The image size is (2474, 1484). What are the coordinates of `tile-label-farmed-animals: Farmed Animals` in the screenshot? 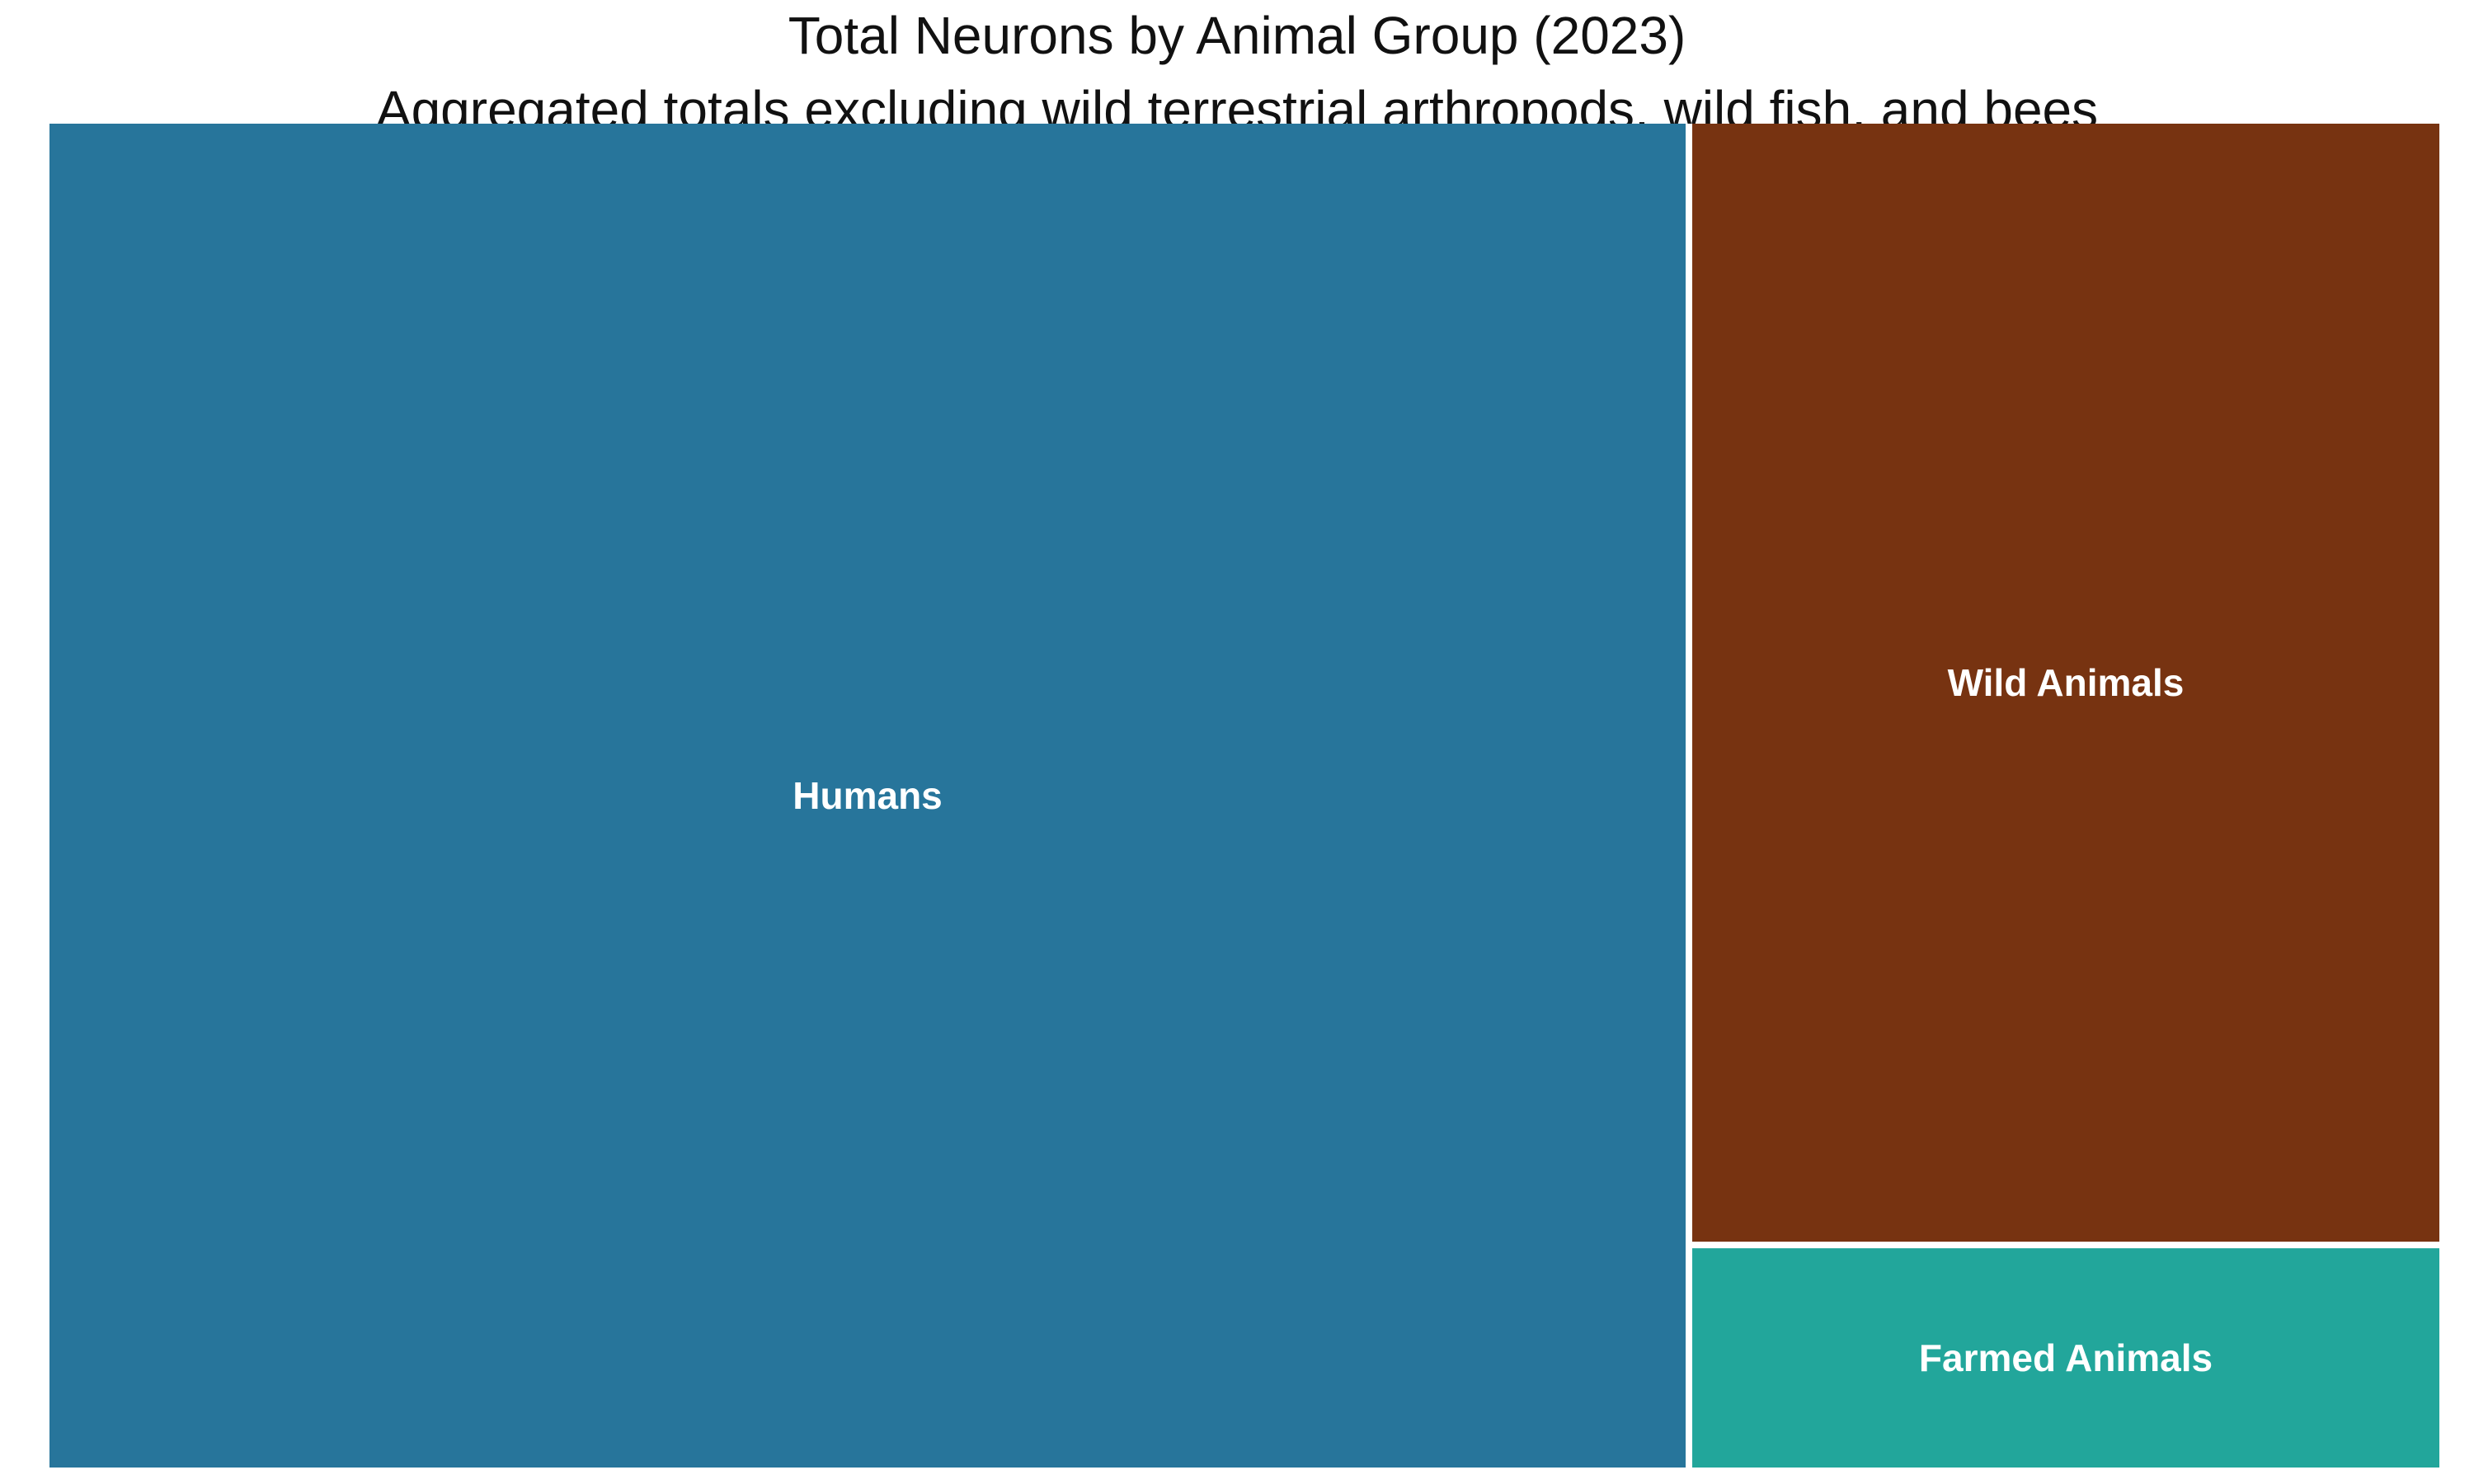 It's located at (2066, 1357).